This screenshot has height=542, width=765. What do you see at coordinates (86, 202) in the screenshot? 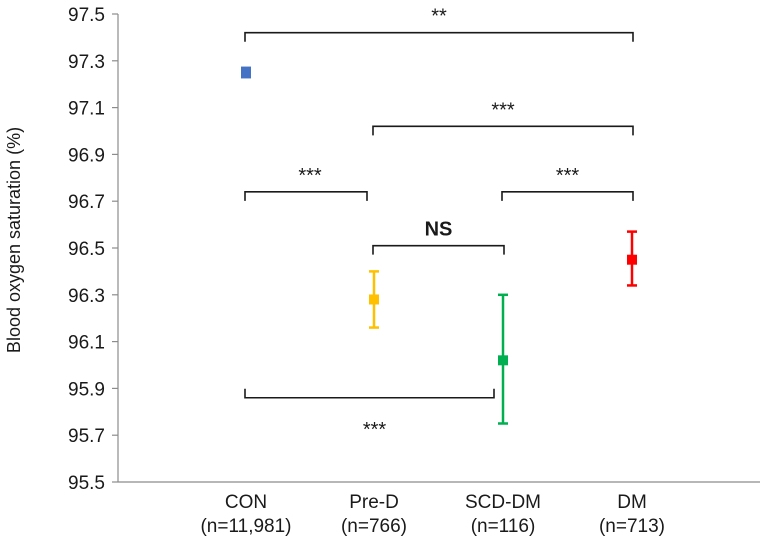
I see `y-tick-label: 96.7` at bounding box center [86, 202].